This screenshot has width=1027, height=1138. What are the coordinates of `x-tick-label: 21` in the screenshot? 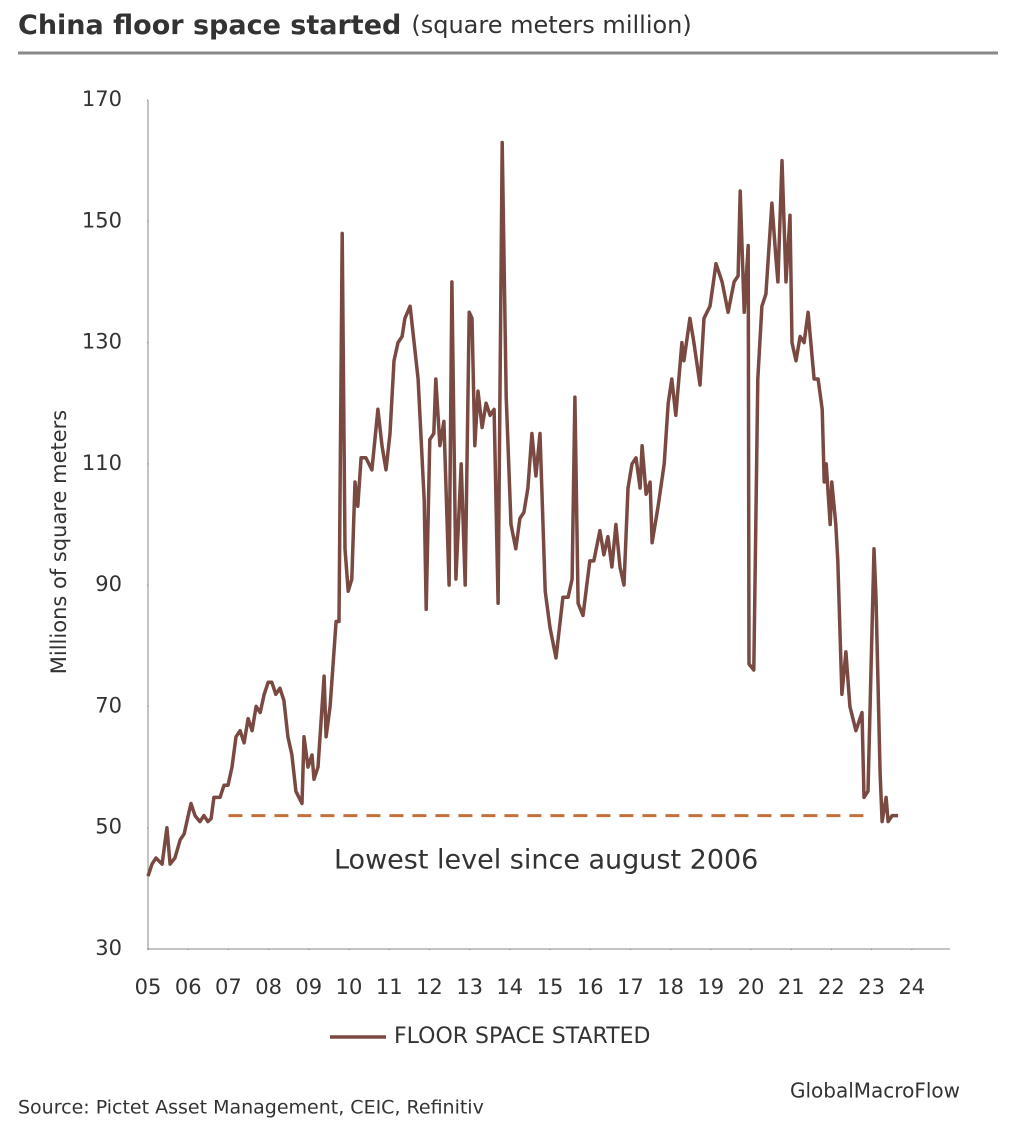 It's located at (791, 987).